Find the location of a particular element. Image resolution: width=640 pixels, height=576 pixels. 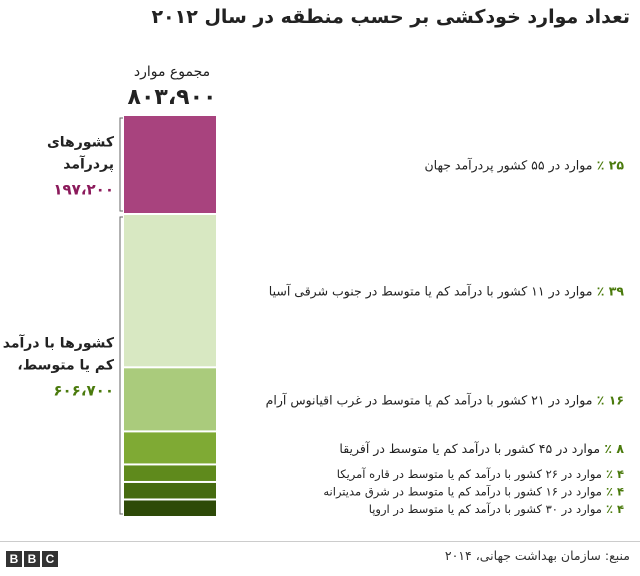

logo-letter: C is located at coordinates (50, 559).